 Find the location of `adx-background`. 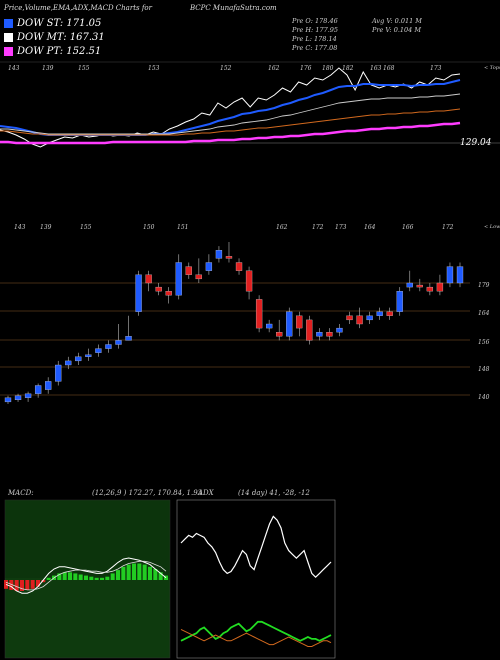

adx-background is located at coordinates (256, 579).